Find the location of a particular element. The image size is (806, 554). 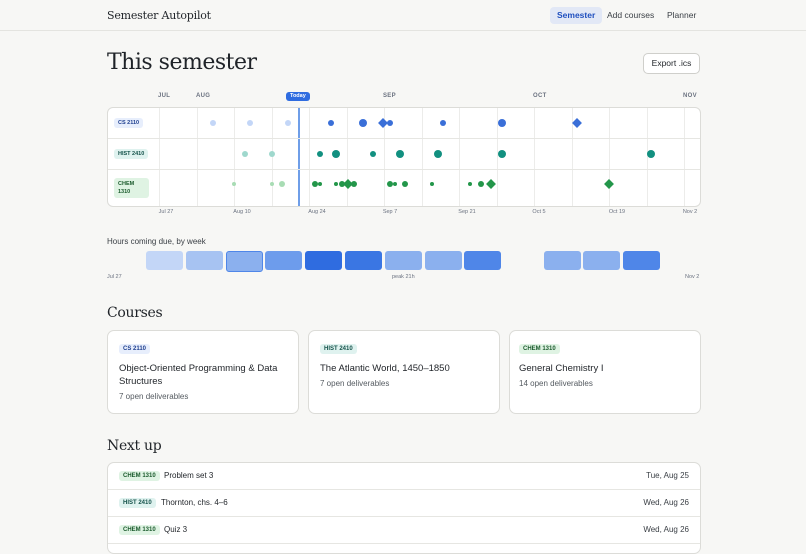

timeline-date-label: Sep 7 is located at coordinates (390, 212).